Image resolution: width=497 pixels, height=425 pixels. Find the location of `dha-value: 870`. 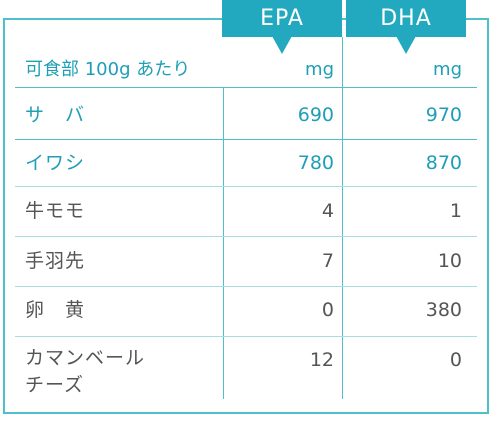

dha-value: 870 is located at coordinates (443, 163).